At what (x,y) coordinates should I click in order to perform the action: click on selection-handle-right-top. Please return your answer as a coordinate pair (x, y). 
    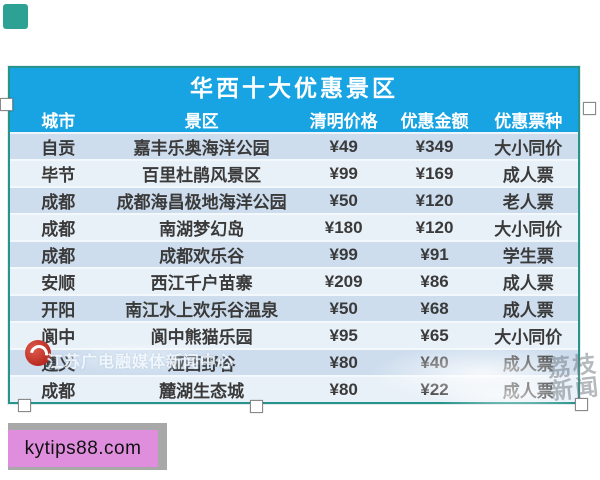
    Looking at the image, I should click on (589, 108).